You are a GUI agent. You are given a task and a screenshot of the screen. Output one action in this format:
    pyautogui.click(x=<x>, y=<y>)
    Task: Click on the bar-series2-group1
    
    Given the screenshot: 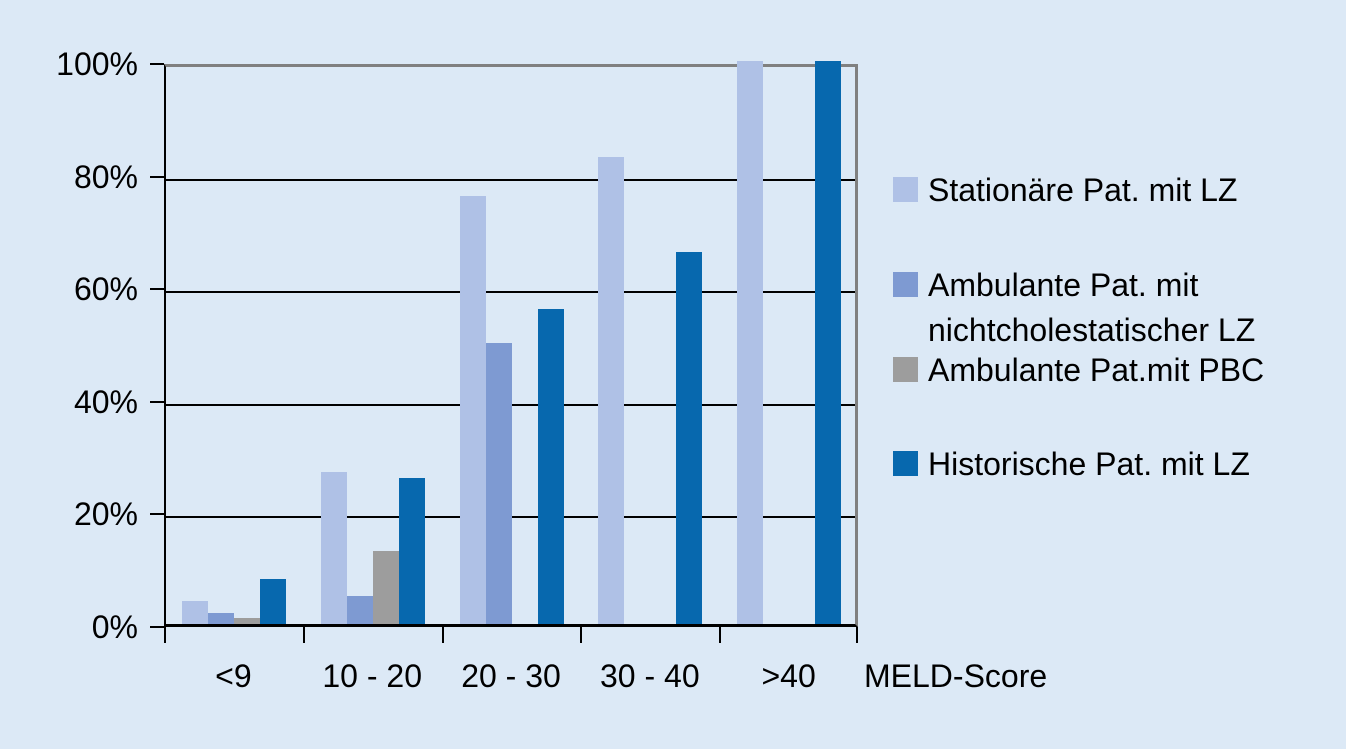 What is the action you would take?
    pyautogui.click(x=221, y=618)
    